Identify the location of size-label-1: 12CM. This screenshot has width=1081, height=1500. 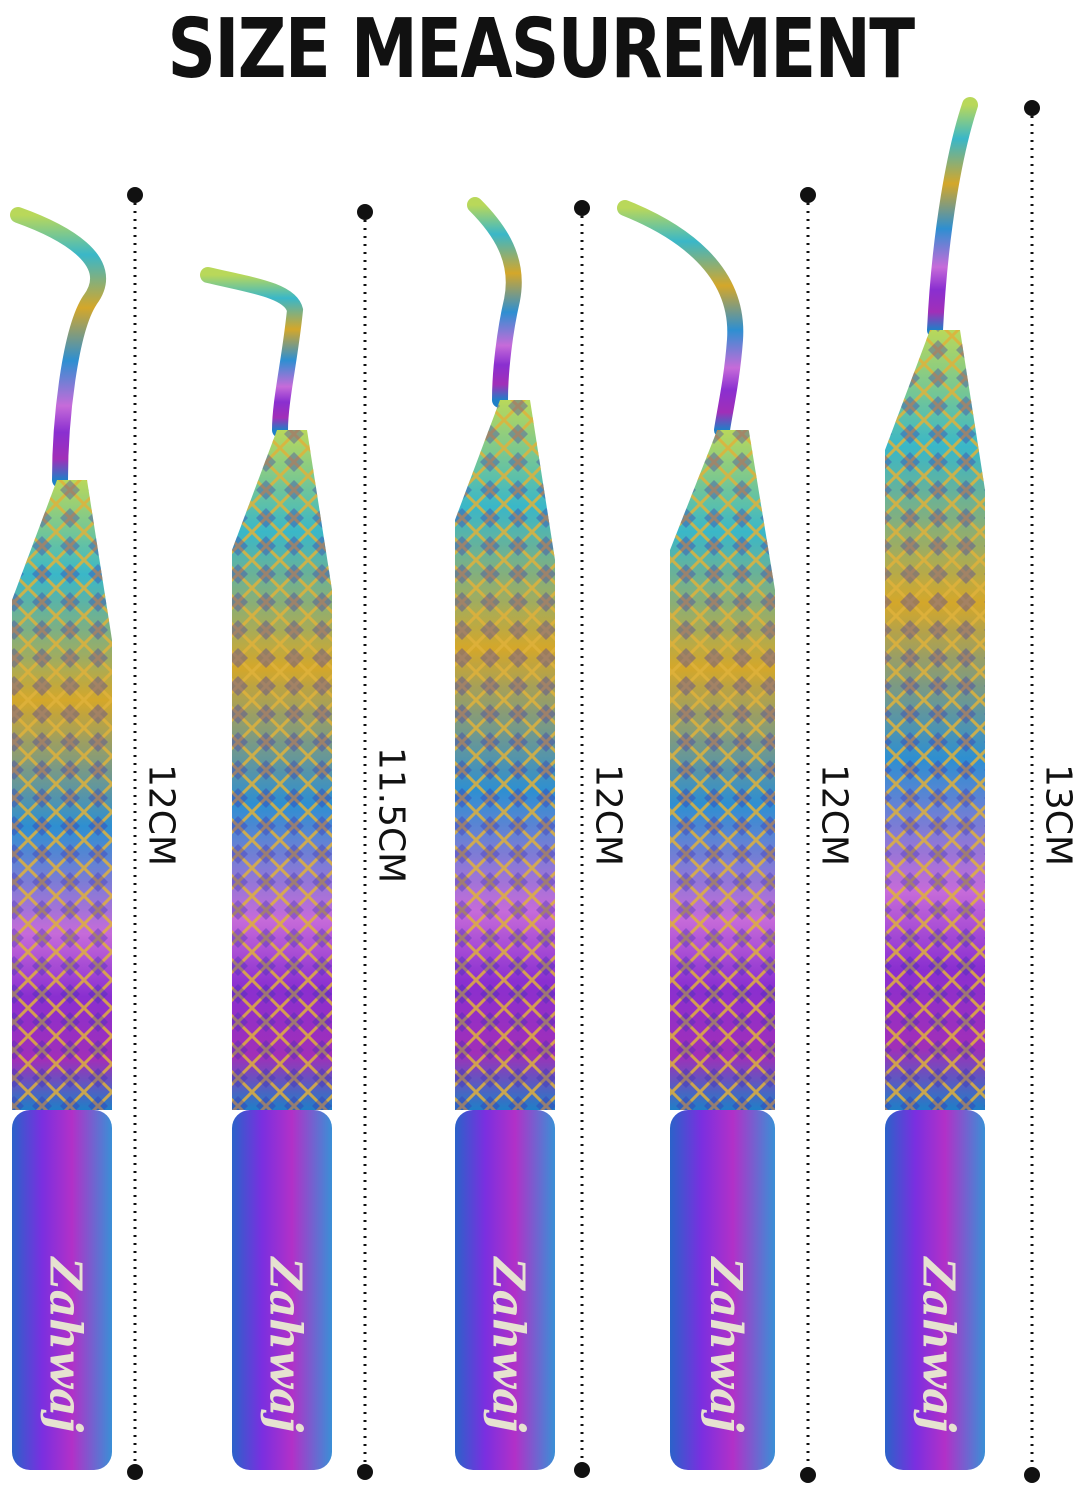
(161, 815).